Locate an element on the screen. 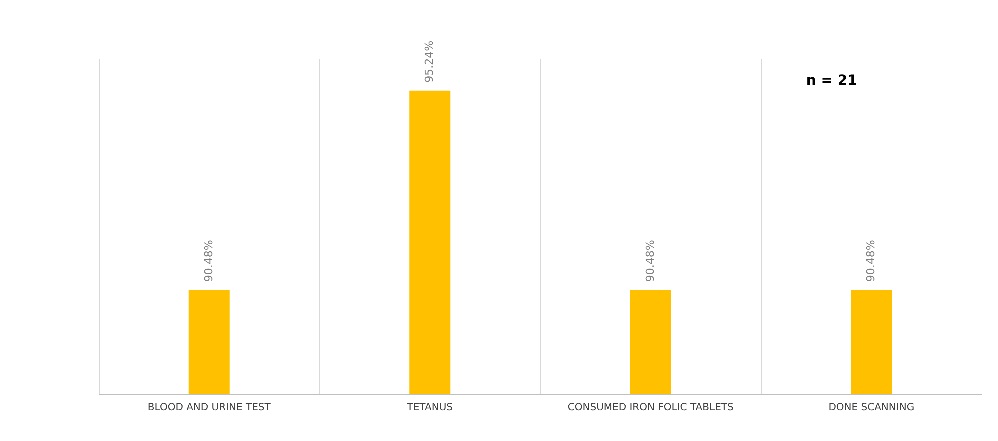 This screenshot has height=441, width=998. x-tick-label: TETANUS is located at coordinates (429, 408).